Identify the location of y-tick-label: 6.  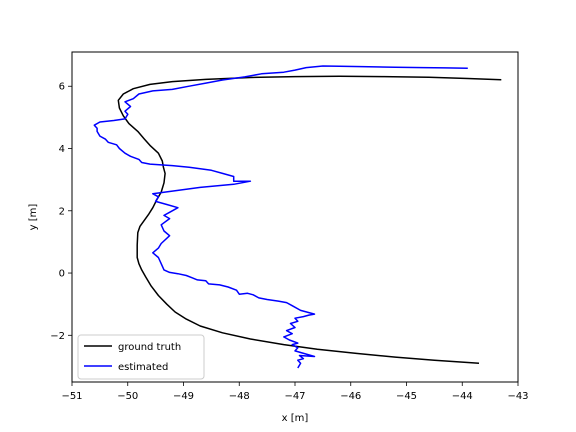
(62, 87).